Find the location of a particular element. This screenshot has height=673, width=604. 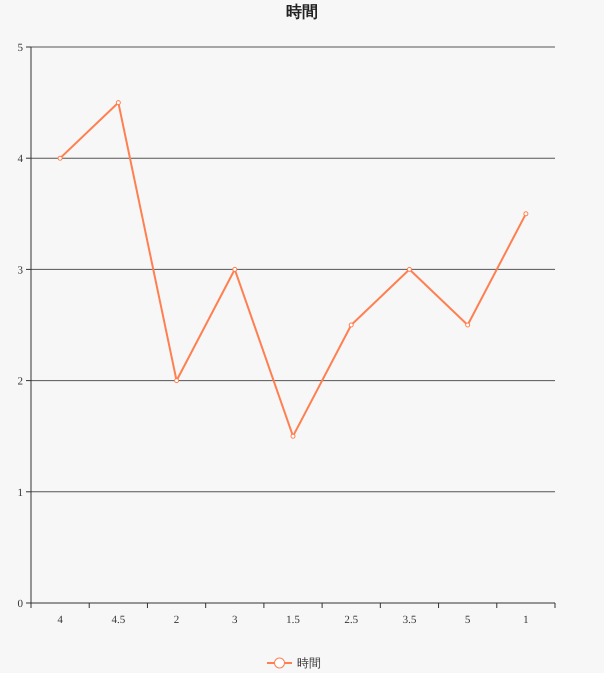

x-tick-label: 2.5 is located at coordinates (351, 620).